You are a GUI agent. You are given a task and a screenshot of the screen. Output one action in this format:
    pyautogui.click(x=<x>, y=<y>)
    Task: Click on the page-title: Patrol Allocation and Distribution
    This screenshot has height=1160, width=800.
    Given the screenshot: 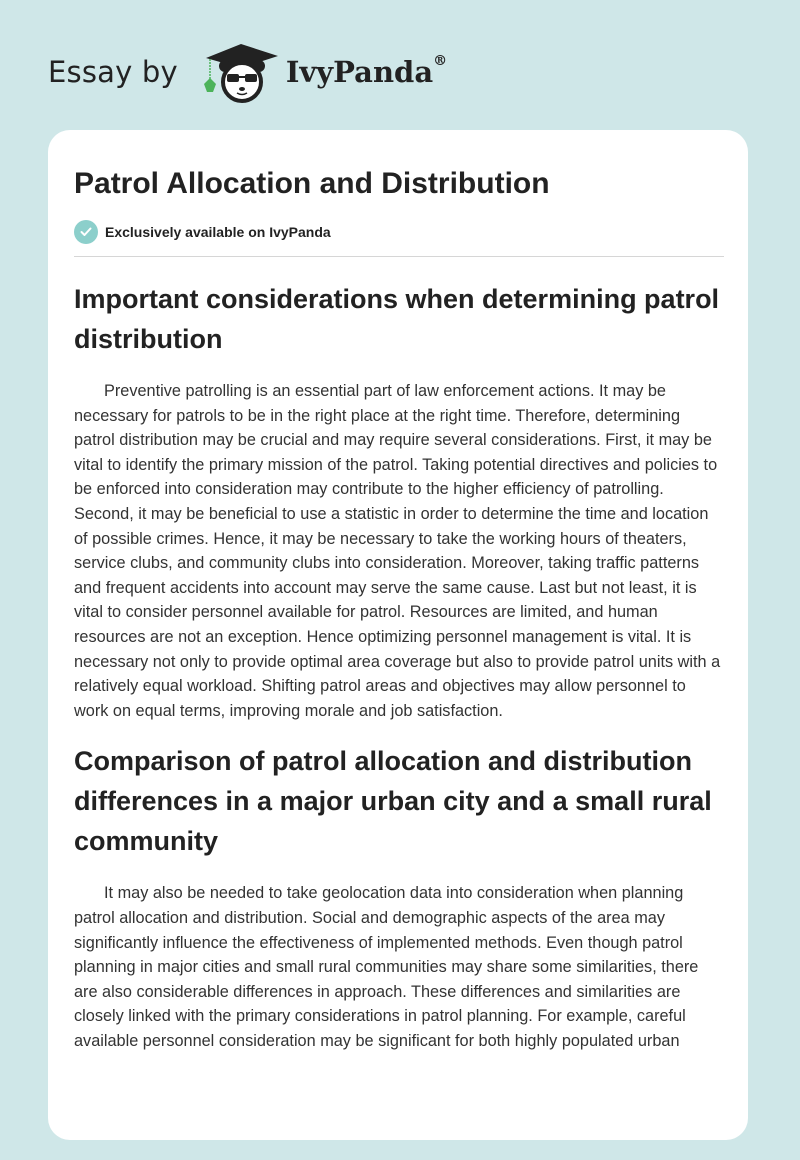 What is the action you would take?
    pyautogui.click(x=312, y=183)
    